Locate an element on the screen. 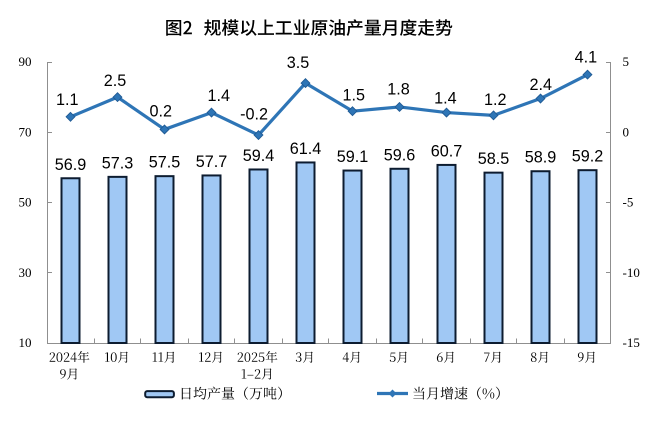  svg-text: 57.7 is located at coordinates (212, 162).